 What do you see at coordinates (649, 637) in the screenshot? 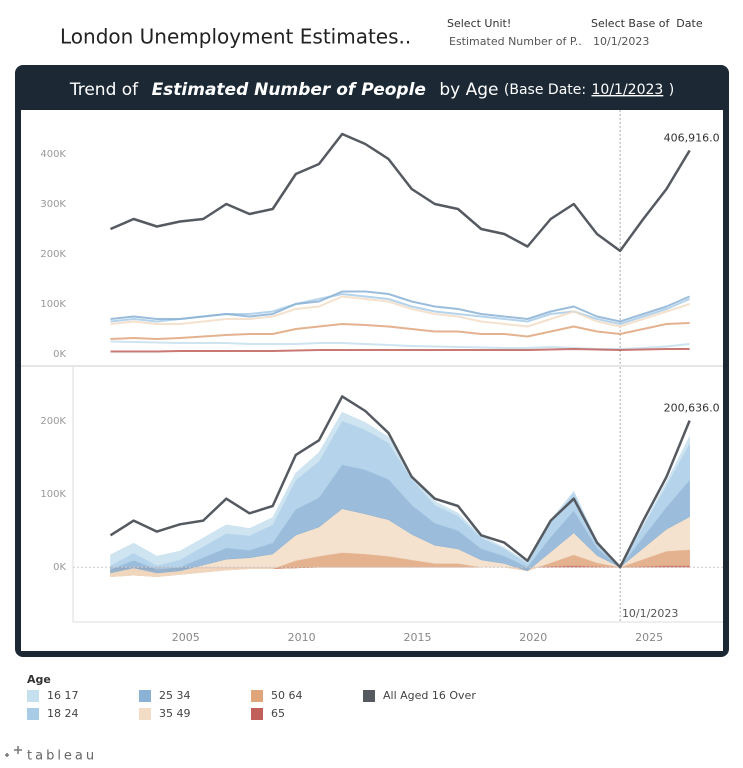
I see `x-tick-label: 2025` at bounding box center [649, 637].